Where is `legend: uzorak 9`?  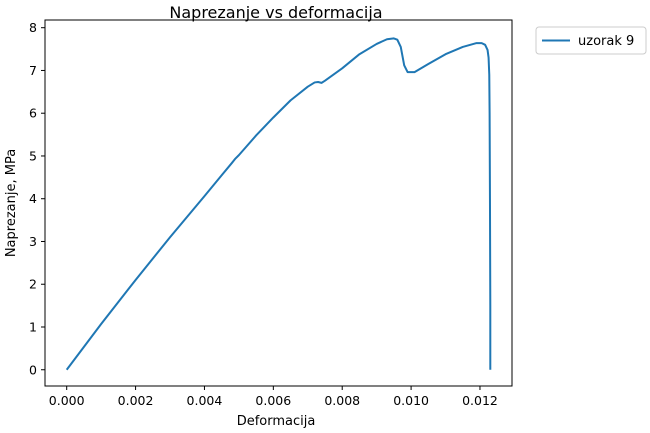 legend: uzorak 9 is located at coordinates (591, 40).